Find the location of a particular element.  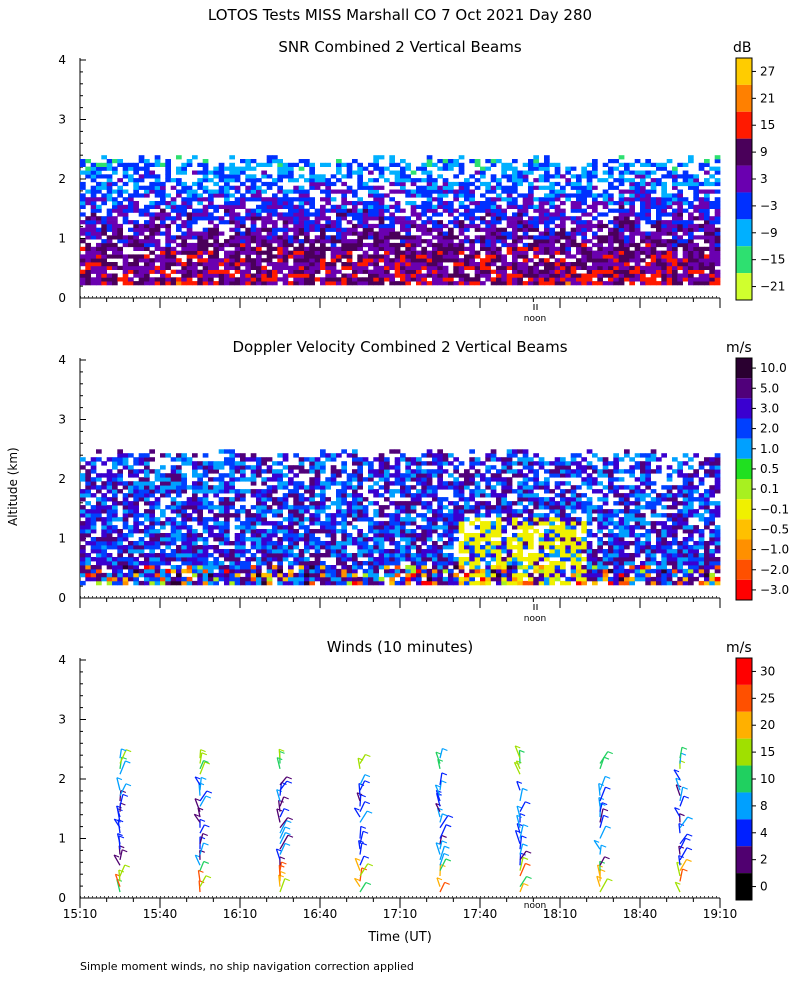

colorbar-label: −3.0 is located at coordinates (774, 590).